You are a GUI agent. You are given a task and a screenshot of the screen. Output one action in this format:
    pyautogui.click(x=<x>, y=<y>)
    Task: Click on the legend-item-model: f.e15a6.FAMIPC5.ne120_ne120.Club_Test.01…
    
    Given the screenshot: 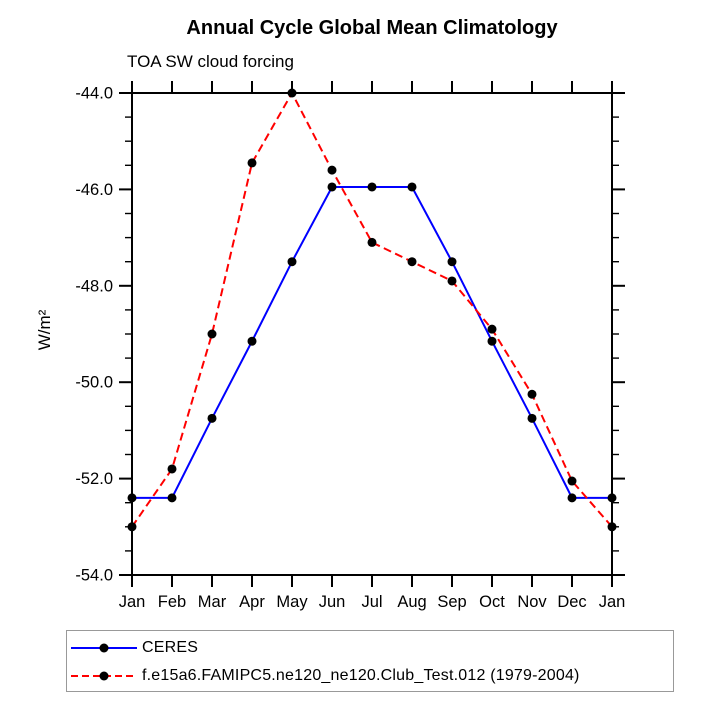 What is the action you would take?
    pyautogui.click(x=370, y=676)
    